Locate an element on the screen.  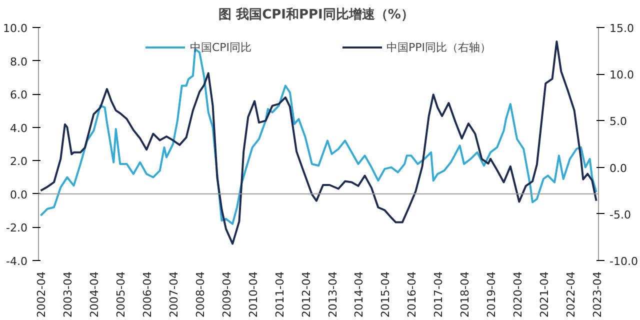
y-tick-label: 4.0 is located at coordinates (19, 128).